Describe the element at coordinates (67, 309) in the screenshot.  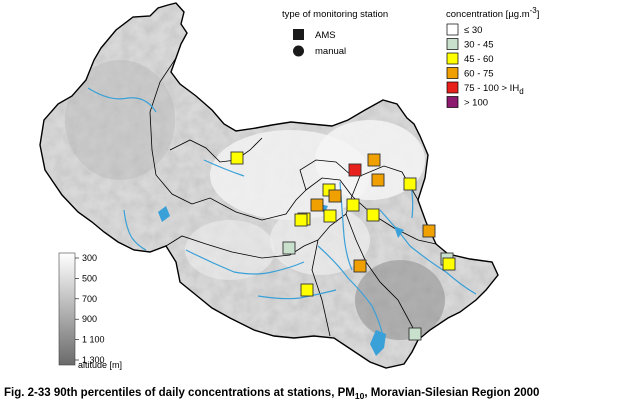
I see `altitude-gradient-bar` at that location.